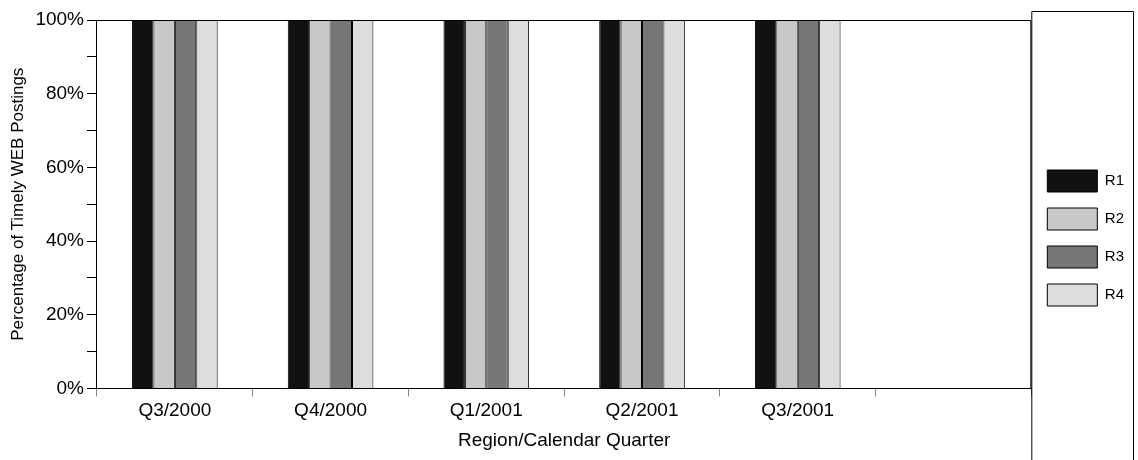  Describe the element at coordinates (798, 410) in the screenshot. I see `x-tick-label: Q3/2001` at that location.